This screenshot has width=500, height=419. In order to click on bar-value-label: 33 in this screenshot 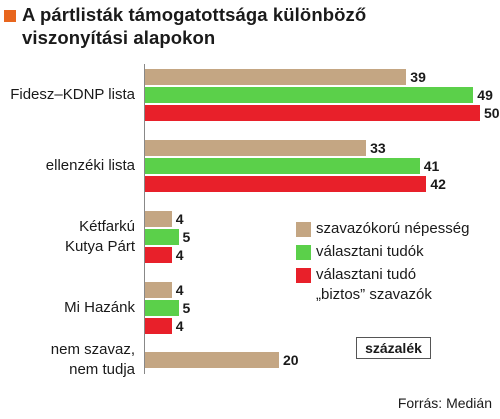, I will do `click(378, 148)`.